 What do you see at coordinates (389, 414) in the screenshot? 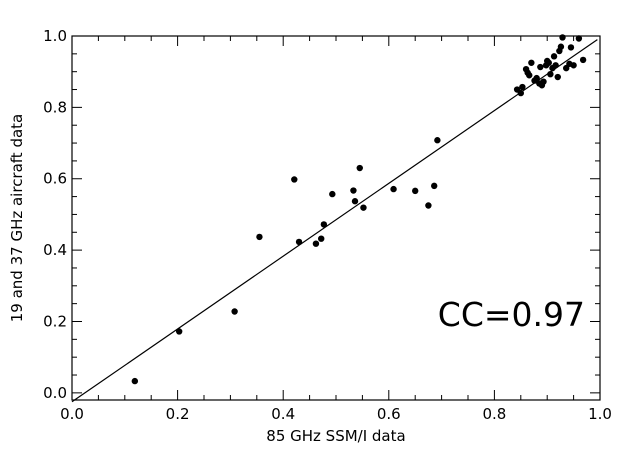
I see `x-tick-label: 0.6` at bounding box center [389, 414].